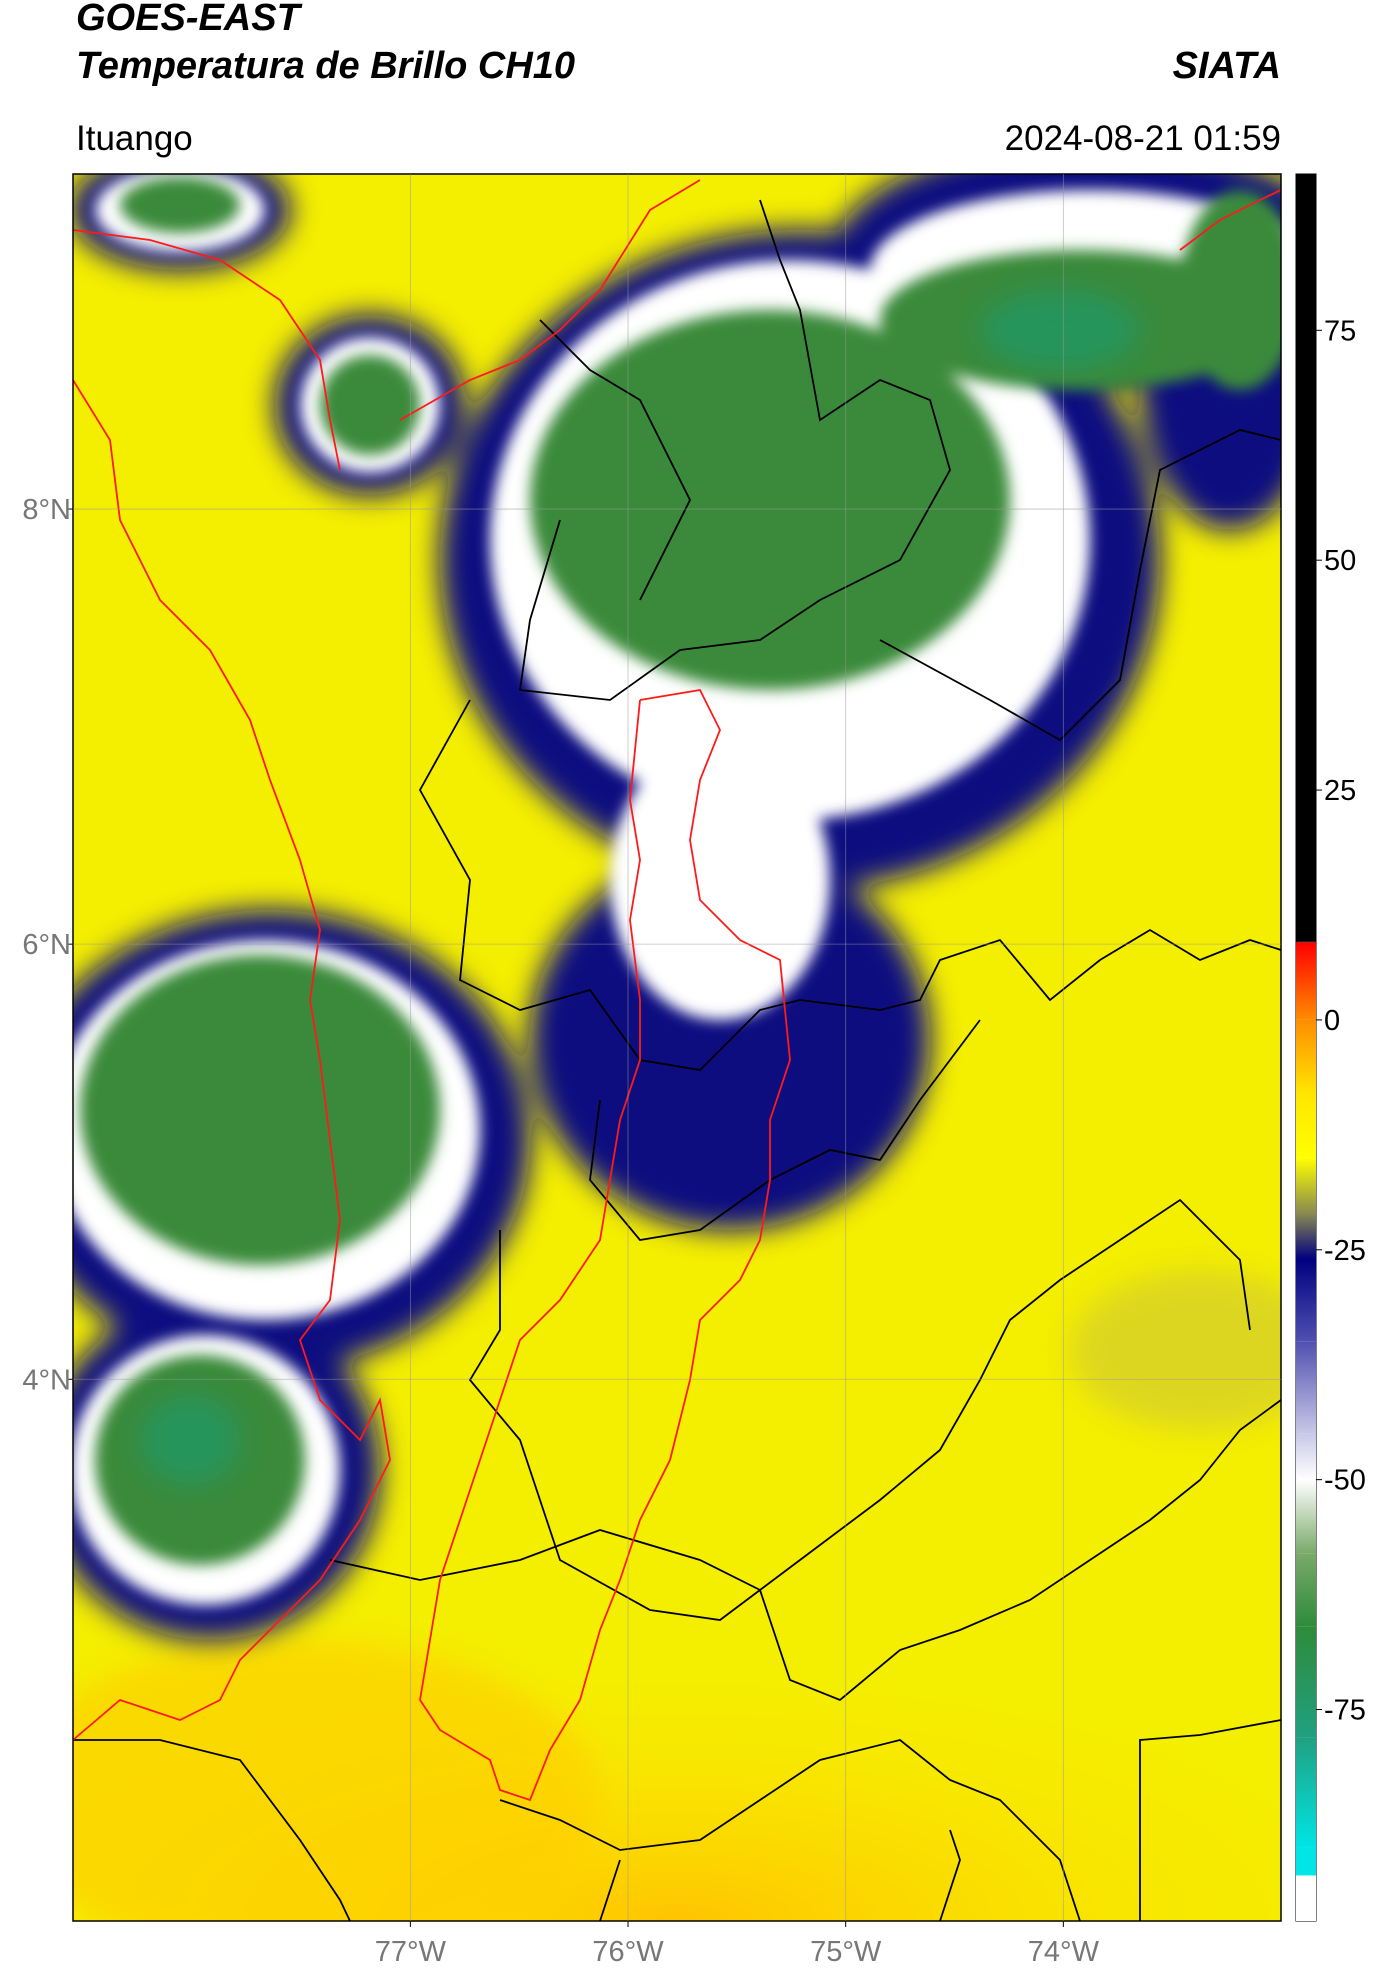 The height and width of the screenshot is (1981, 1384). Describe the element at coordinates (1340, 561) in the screenshot. I see `colorbar-tick-label: 50` at that location.